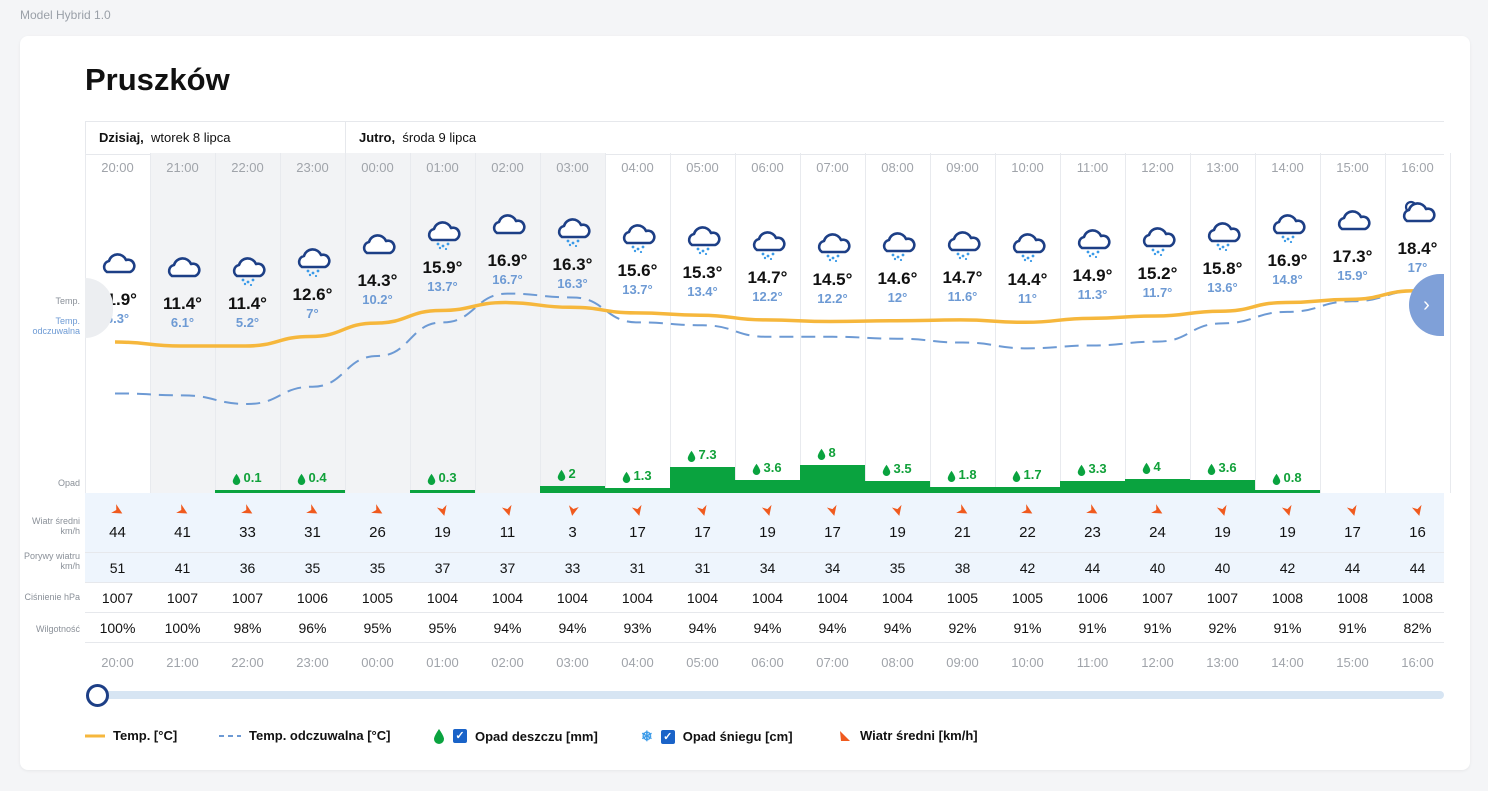 Image resolution: width=1488 pixels, height=791 pixels. Describe the element at coordinates (832, 532) in the screenshot. I see `wind-value: 17` at that location.